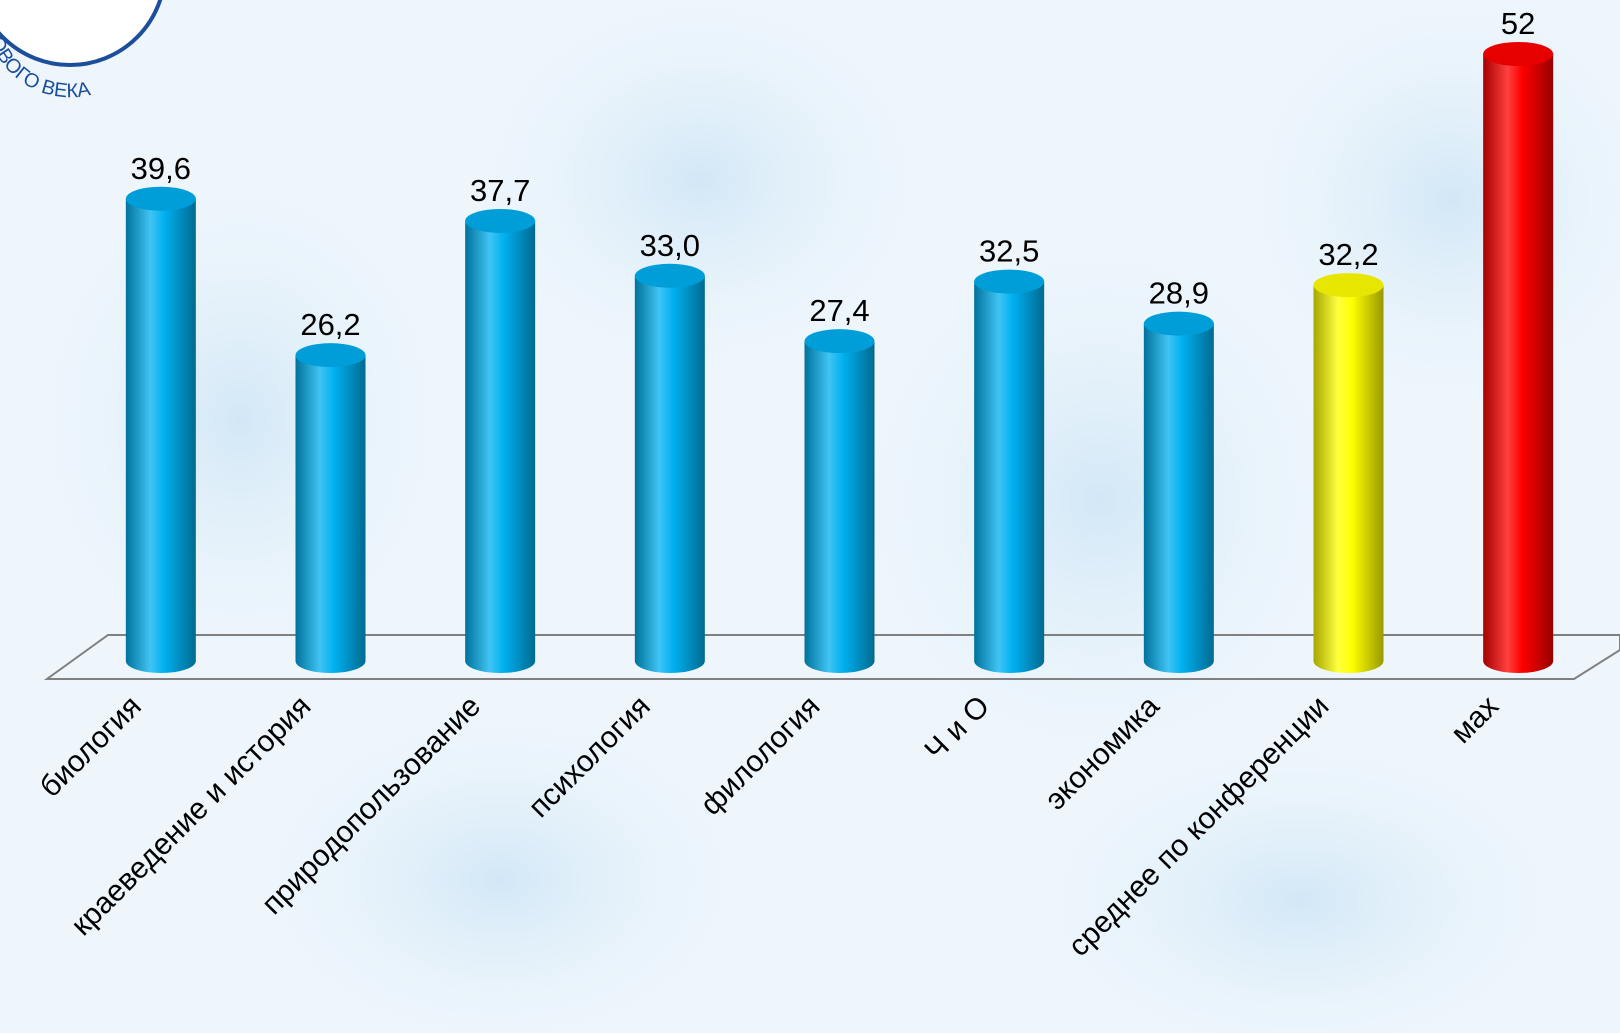 Image resolution: width=1620 pixels, height=1033 pixels. I want to click on value-label: 27,4, so click(839, 310).